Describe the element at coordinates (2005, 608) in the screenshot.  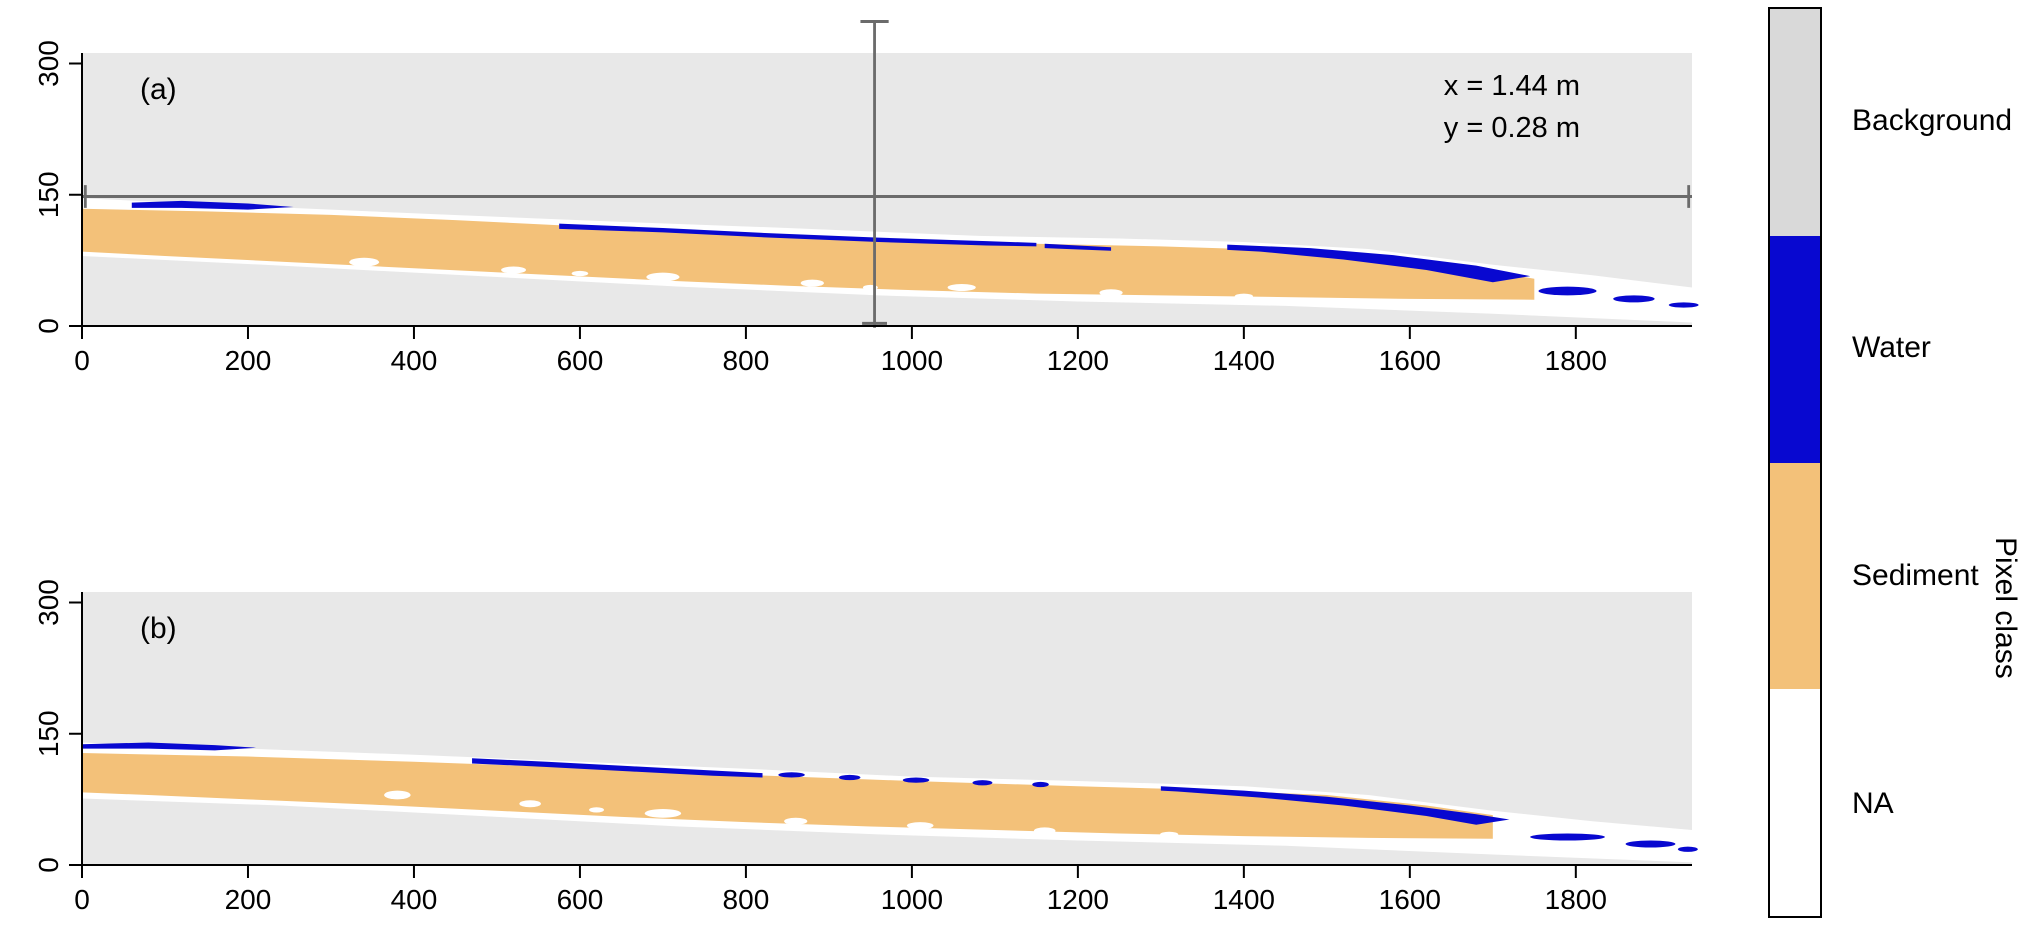
I see `legend-title: Pixel class` at that location.